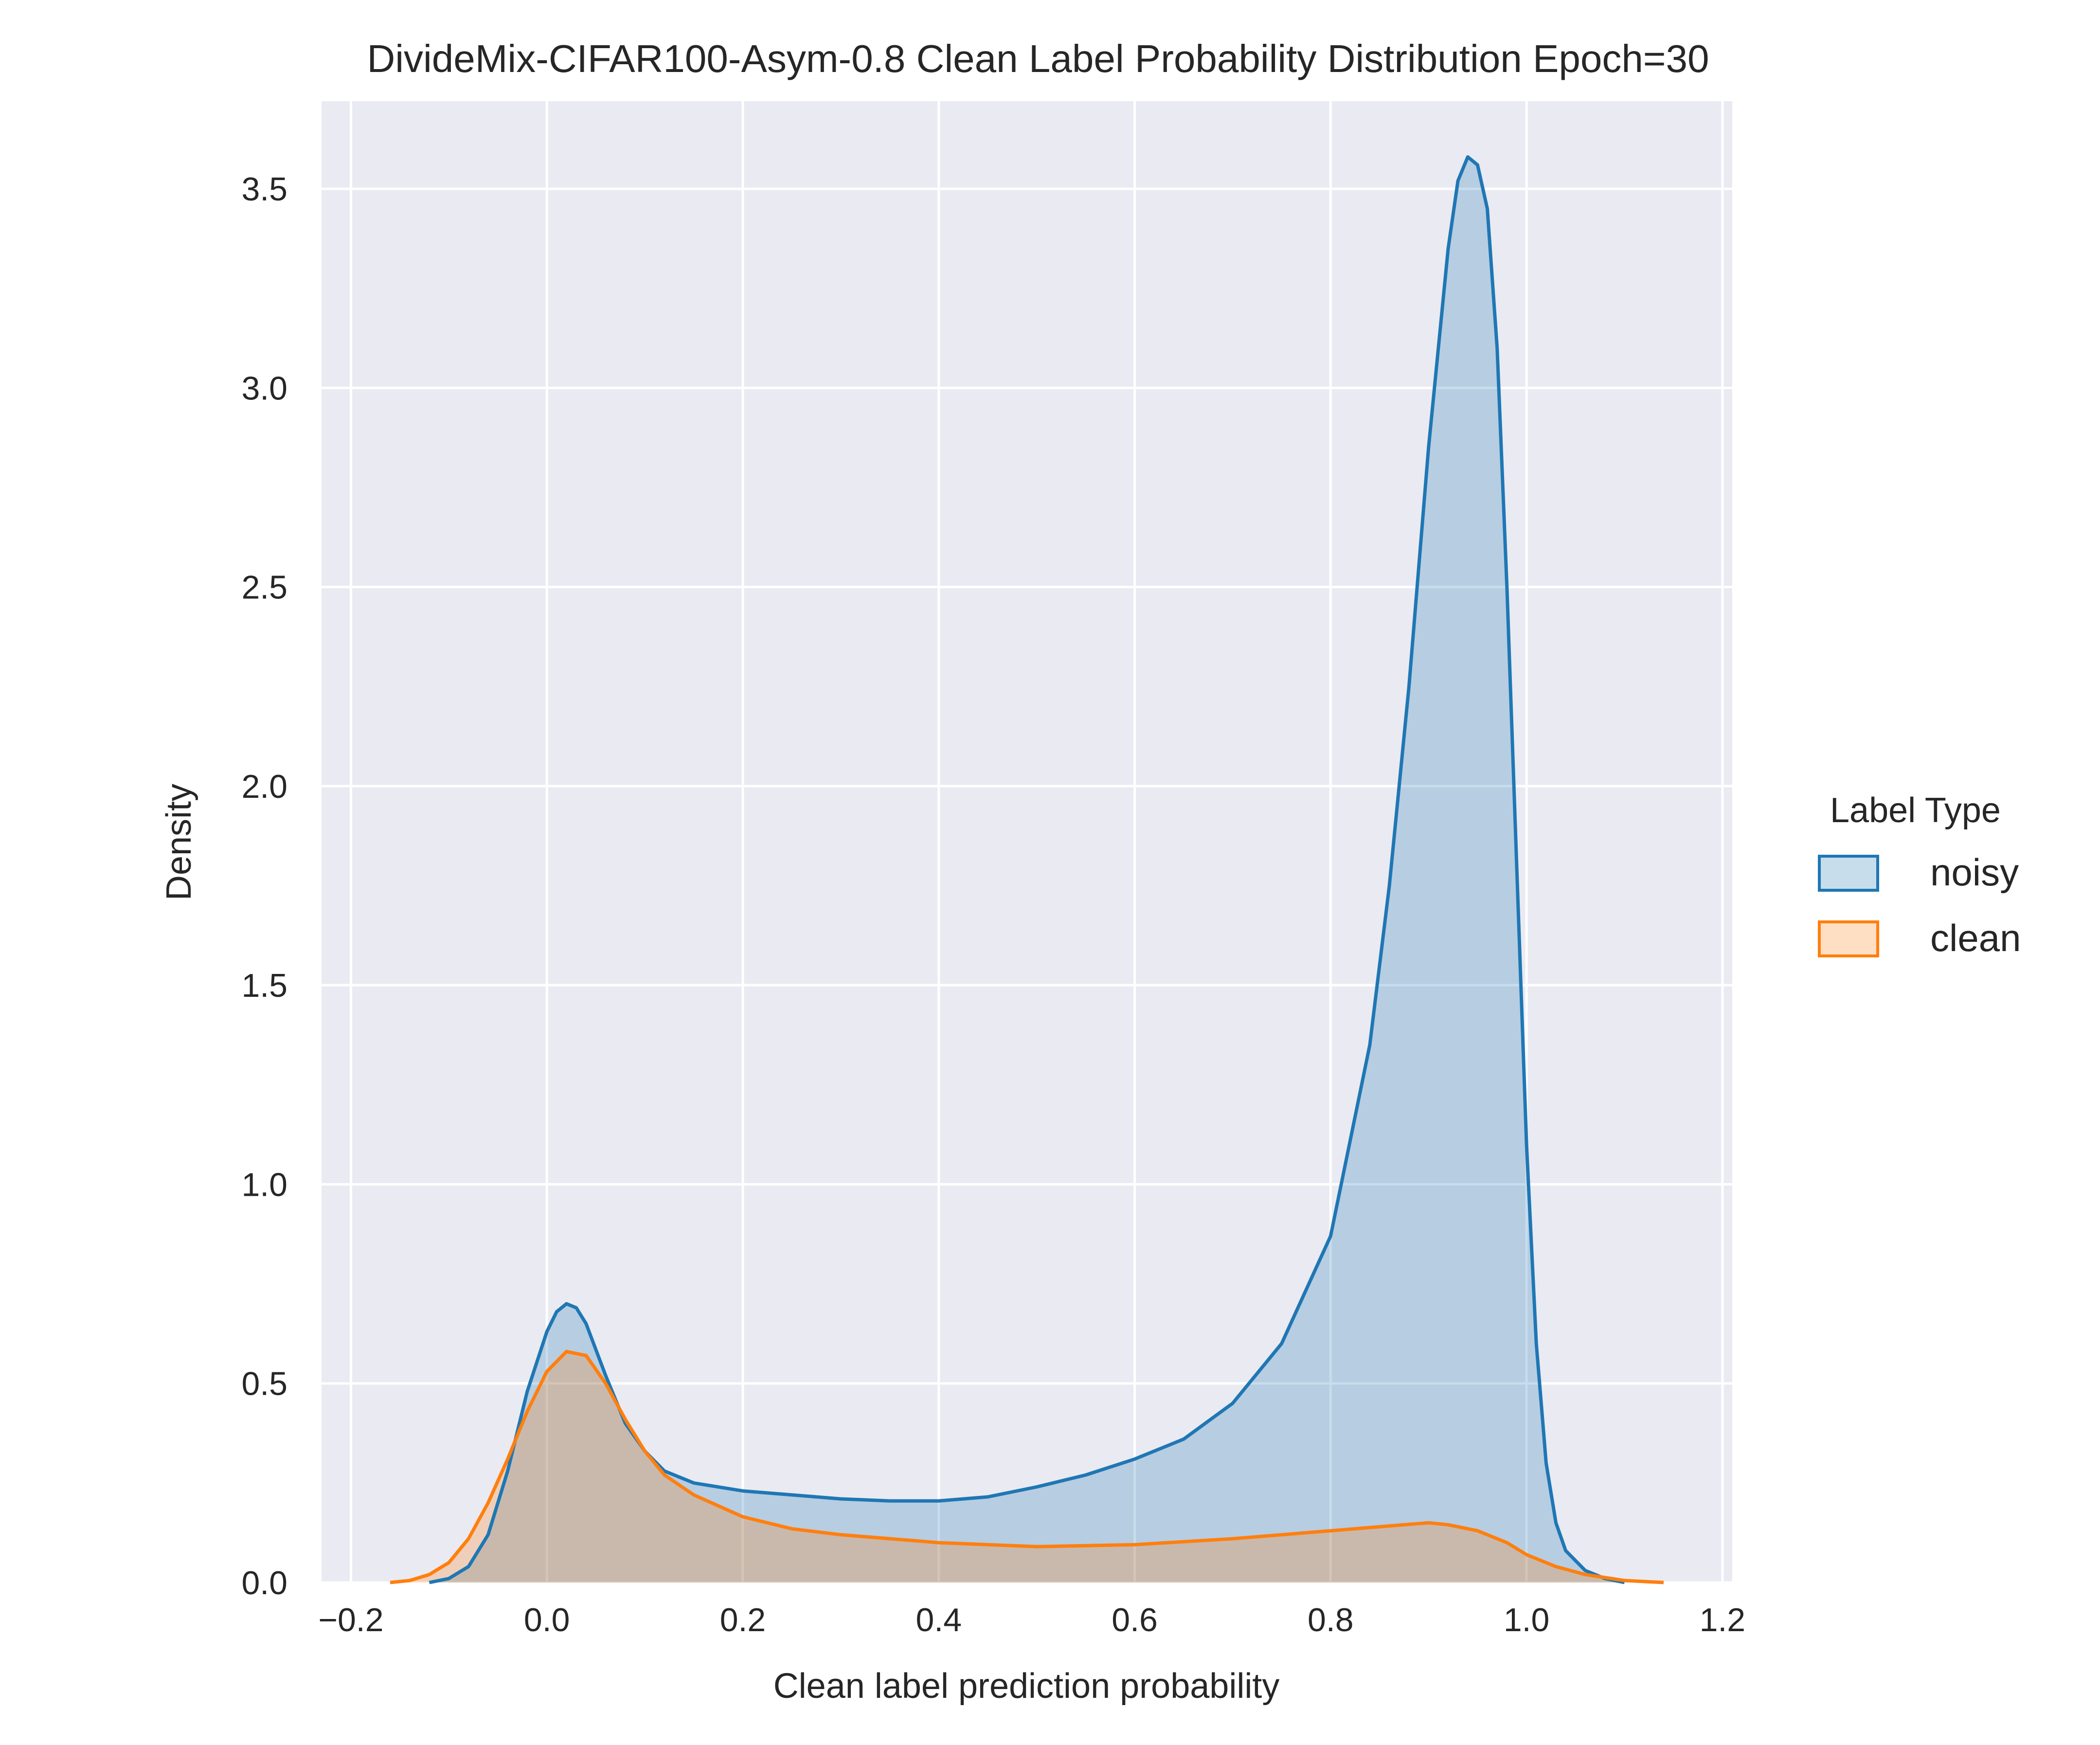 This screenshot has height=1745, width=2100. I want to click on density-fill-clean, so click(1027, 1467).